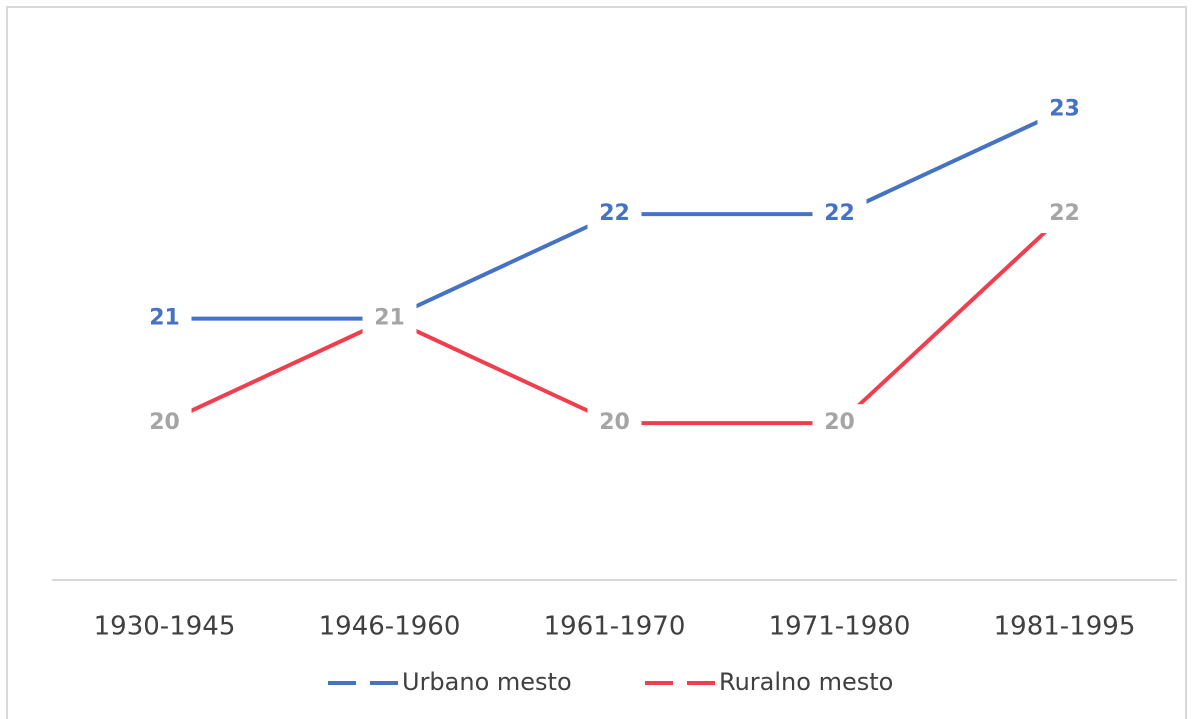 This screenshot has height=719, width=1193. What do you see at coordinates (806, 682) in the screenshot?
I see `legend-label: Ruralno mesto` at bounding box center [806, 682].